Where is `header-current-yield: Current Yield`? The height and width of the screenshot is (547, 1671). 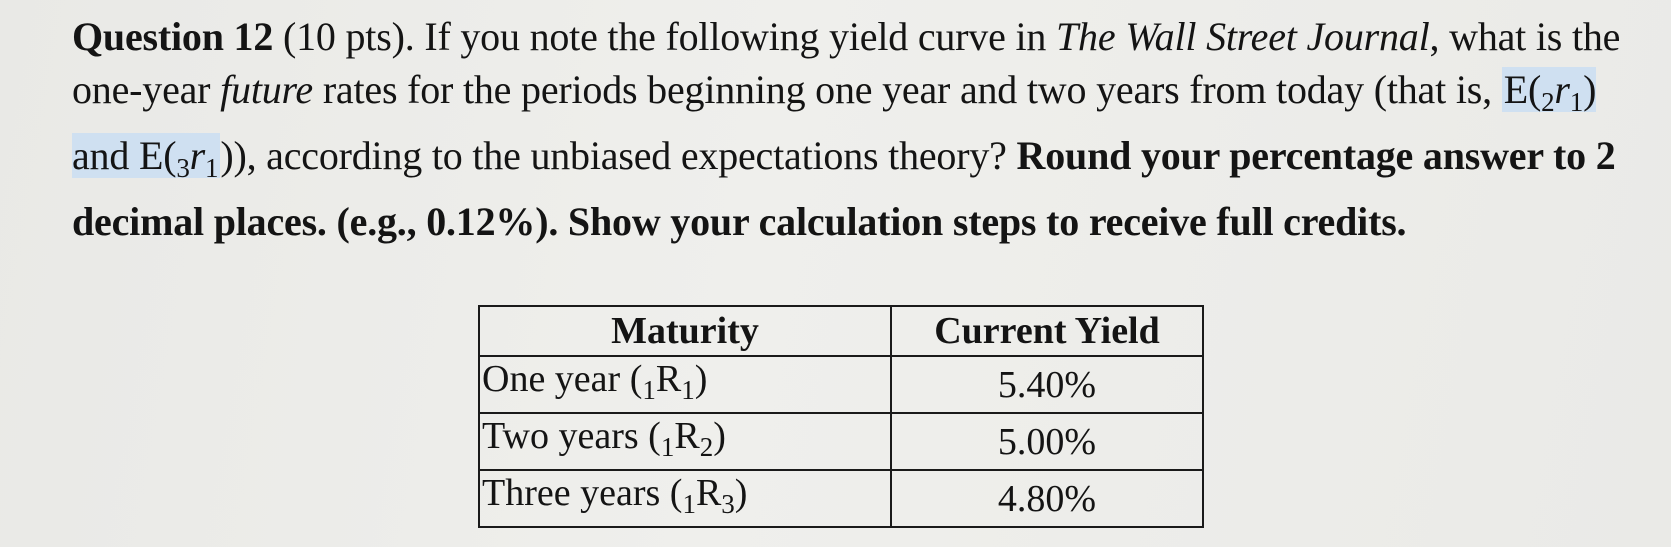 header-current-yield: Current Yield is located at coordinates (1047, 331).